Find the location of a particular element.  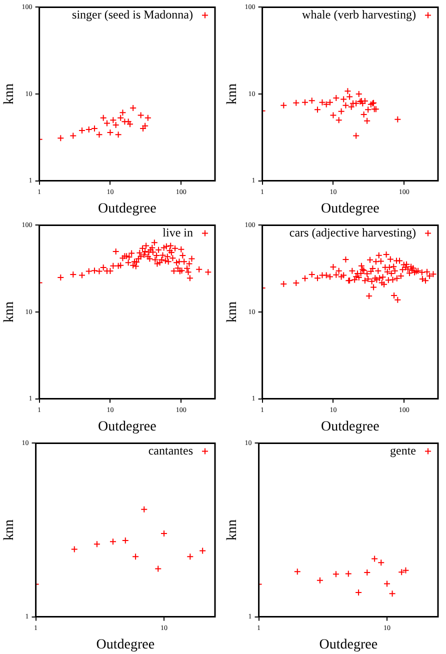

legend-label: whale (verb harvesting) is located at coordinates (359, 14).